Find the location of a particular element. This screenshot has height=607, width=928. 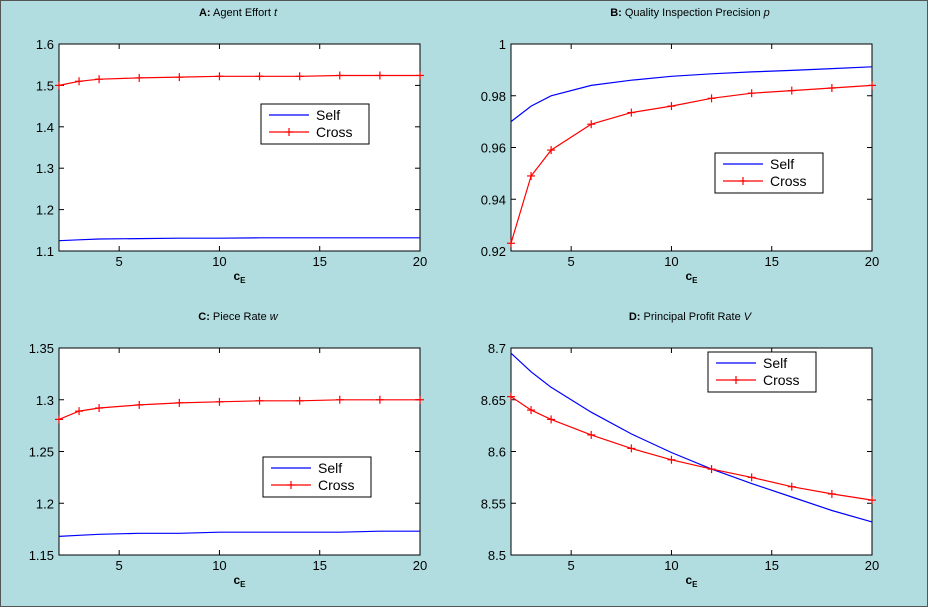

title-text: Quality Inspection Precision is located at coordinates (692, 13).